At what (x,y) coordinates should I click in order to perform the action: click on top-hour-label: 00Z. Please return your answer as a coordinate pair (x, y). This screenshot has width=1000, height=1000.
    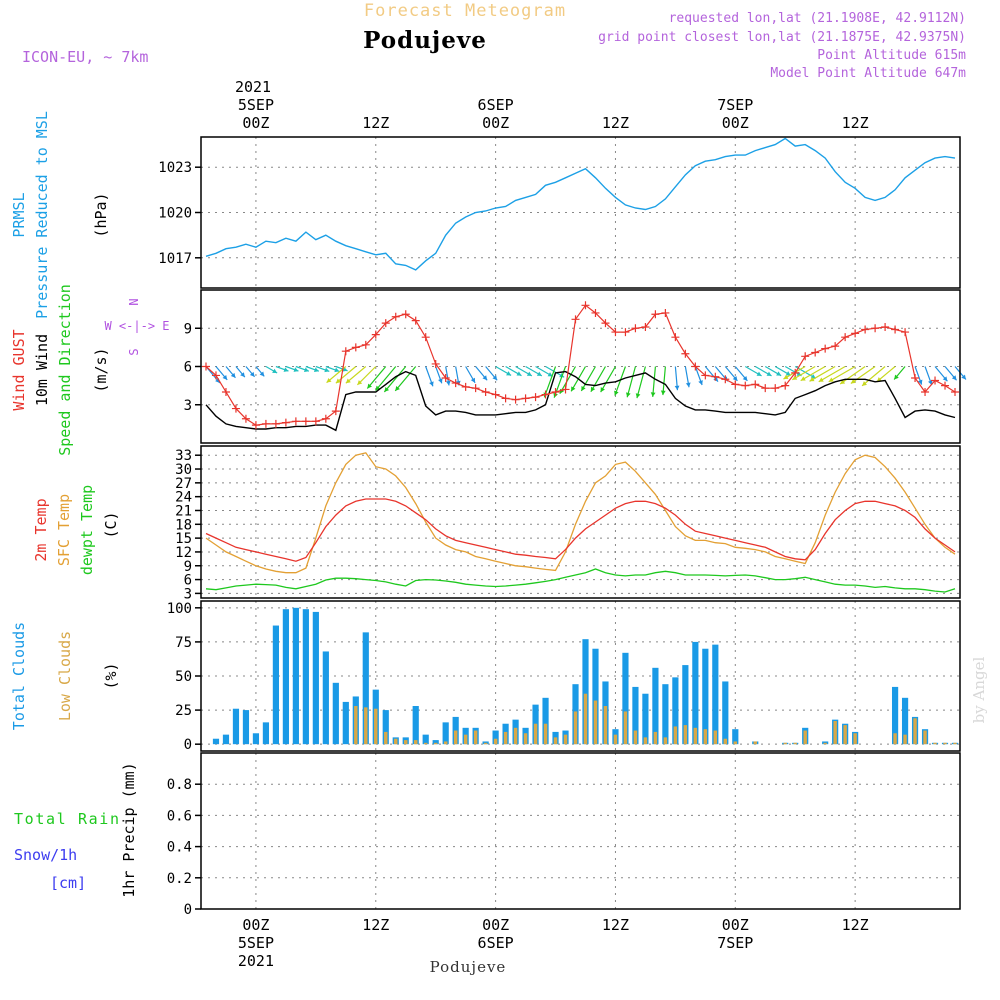
    Looking at the image, I should click on (255, 123).